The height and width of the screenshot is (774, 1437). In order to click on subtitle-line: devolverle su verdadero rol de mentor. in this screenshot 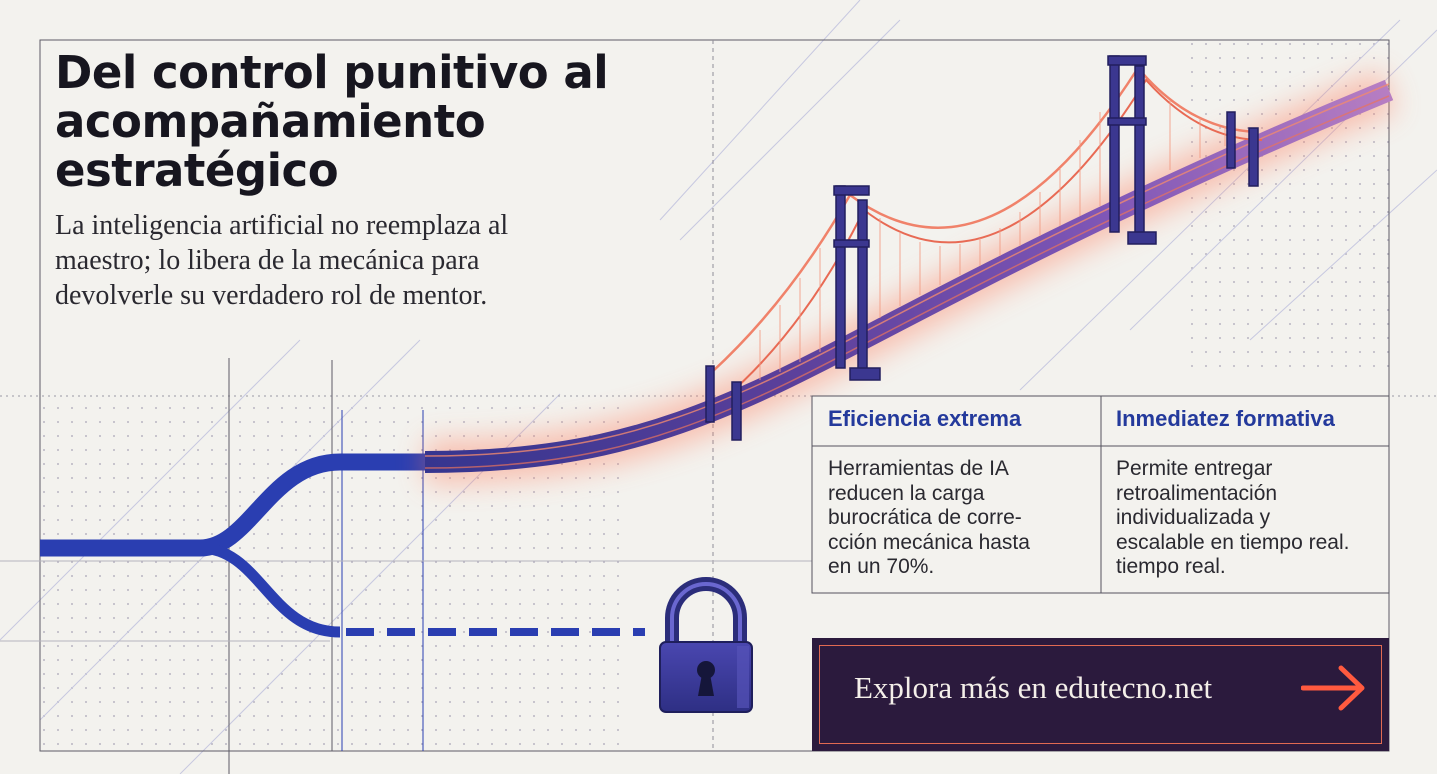, I will do `click(271, 295)`.